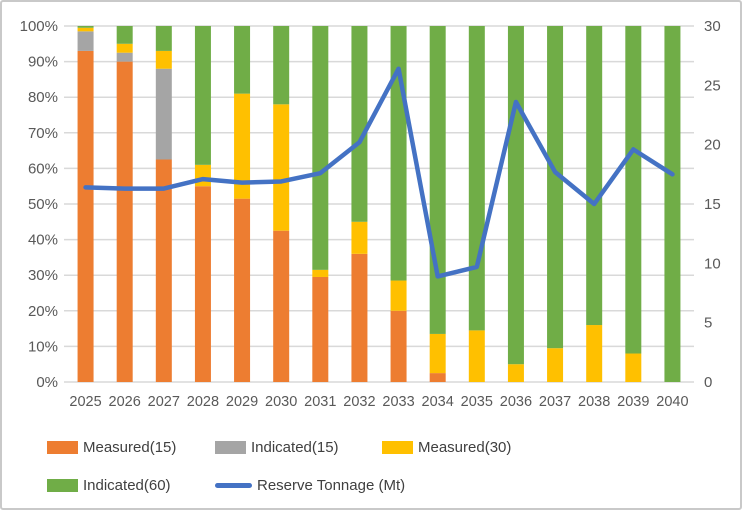  What do you see at coordinates (43, 133) in the screenshot?
I see `left-axis-tick-label: 70%` at bounding box center [43, 133].